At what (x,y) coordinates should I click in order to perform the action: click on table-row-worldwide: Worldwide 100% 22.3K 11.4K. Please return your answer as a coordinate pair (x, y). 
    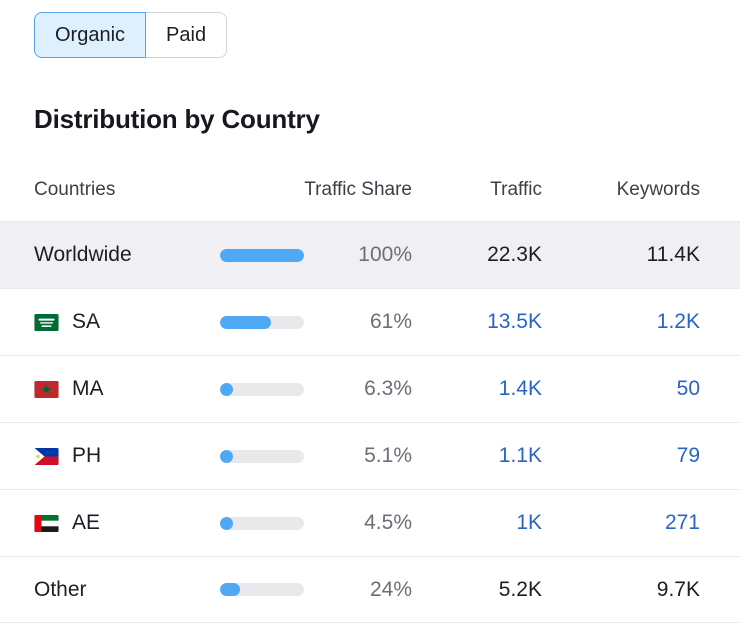
    Looking at the image, I should click on (370, 254).